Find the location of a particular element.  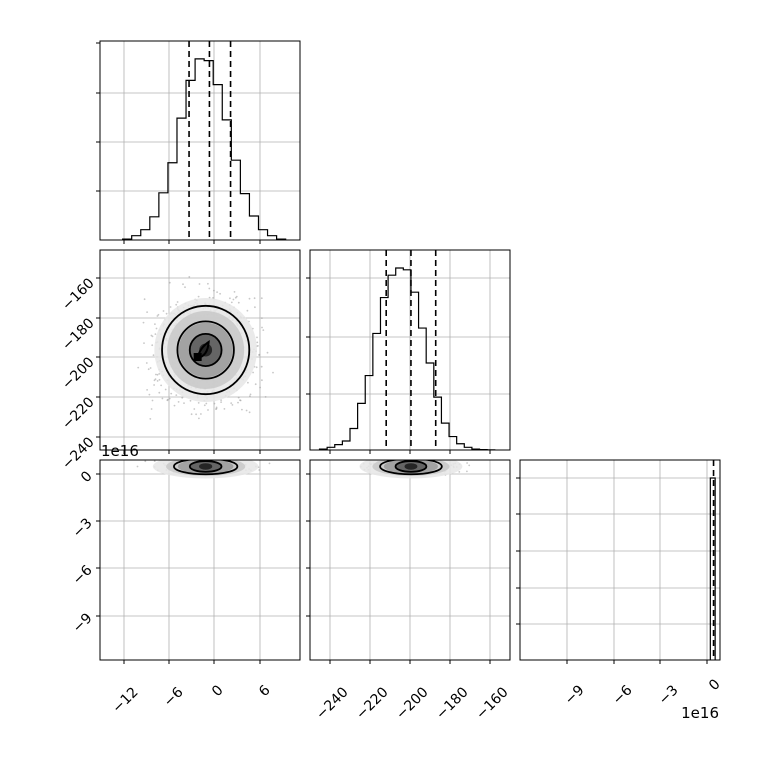

x-tick-label-p2: −9 is located at coordinates (575, 695).